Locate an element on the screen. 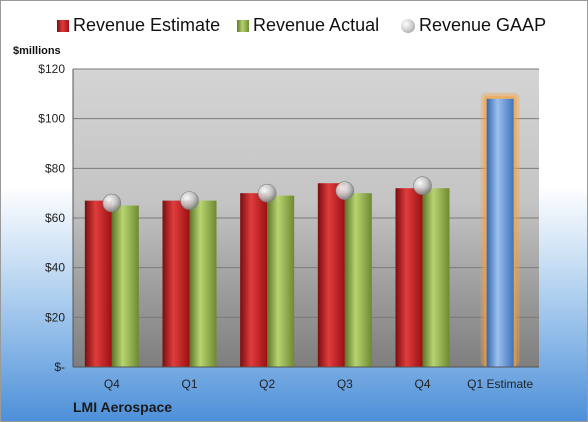  legend-item-revenue-estimate: Revenue Estimate is located at coordinates (138, 25).